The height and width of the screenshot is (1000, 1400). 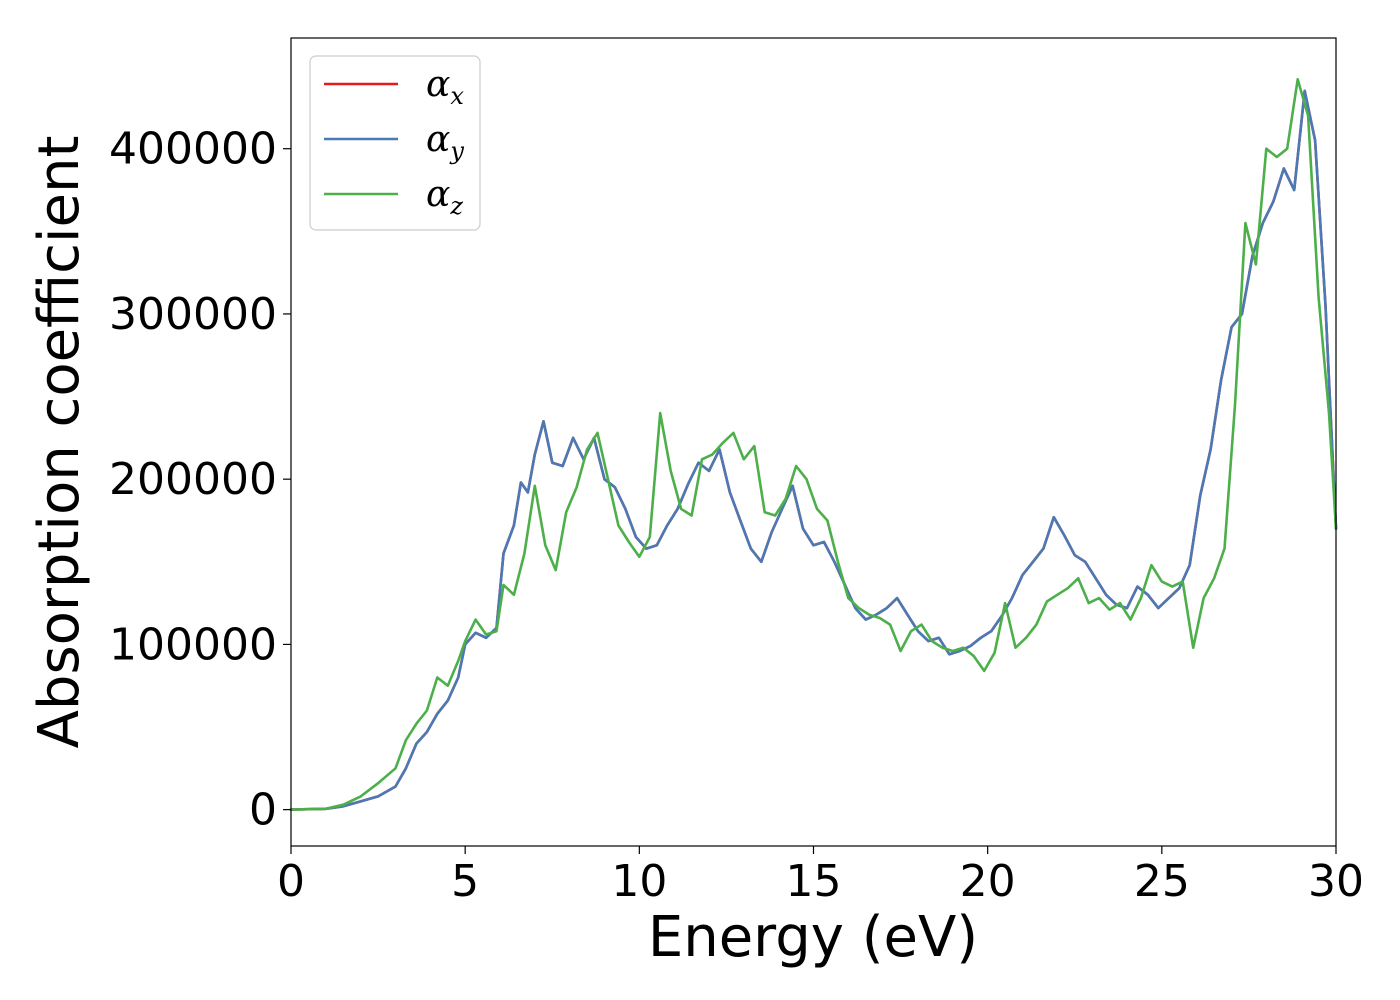 I want to click on legend-label-y: αy, so click(x=445, y=142).